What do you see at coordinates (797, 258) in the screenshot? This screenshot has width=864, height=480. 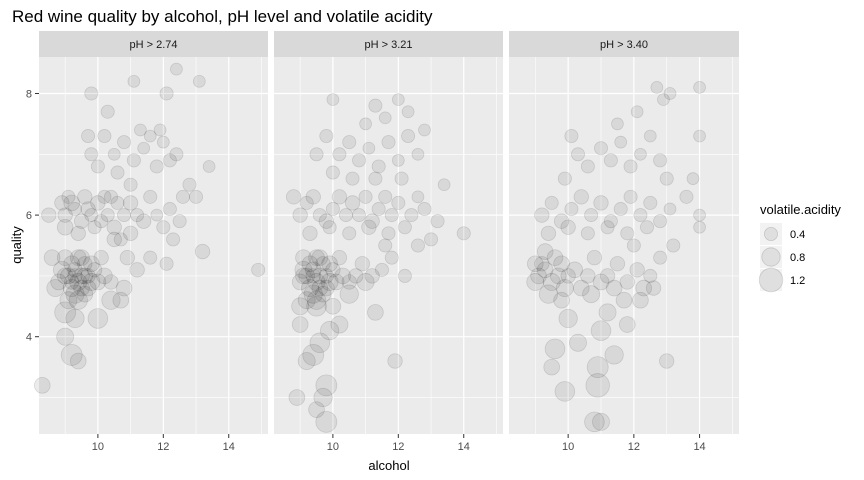 I see `legend-key-label: 0.8` at bounding box center [797, 258].